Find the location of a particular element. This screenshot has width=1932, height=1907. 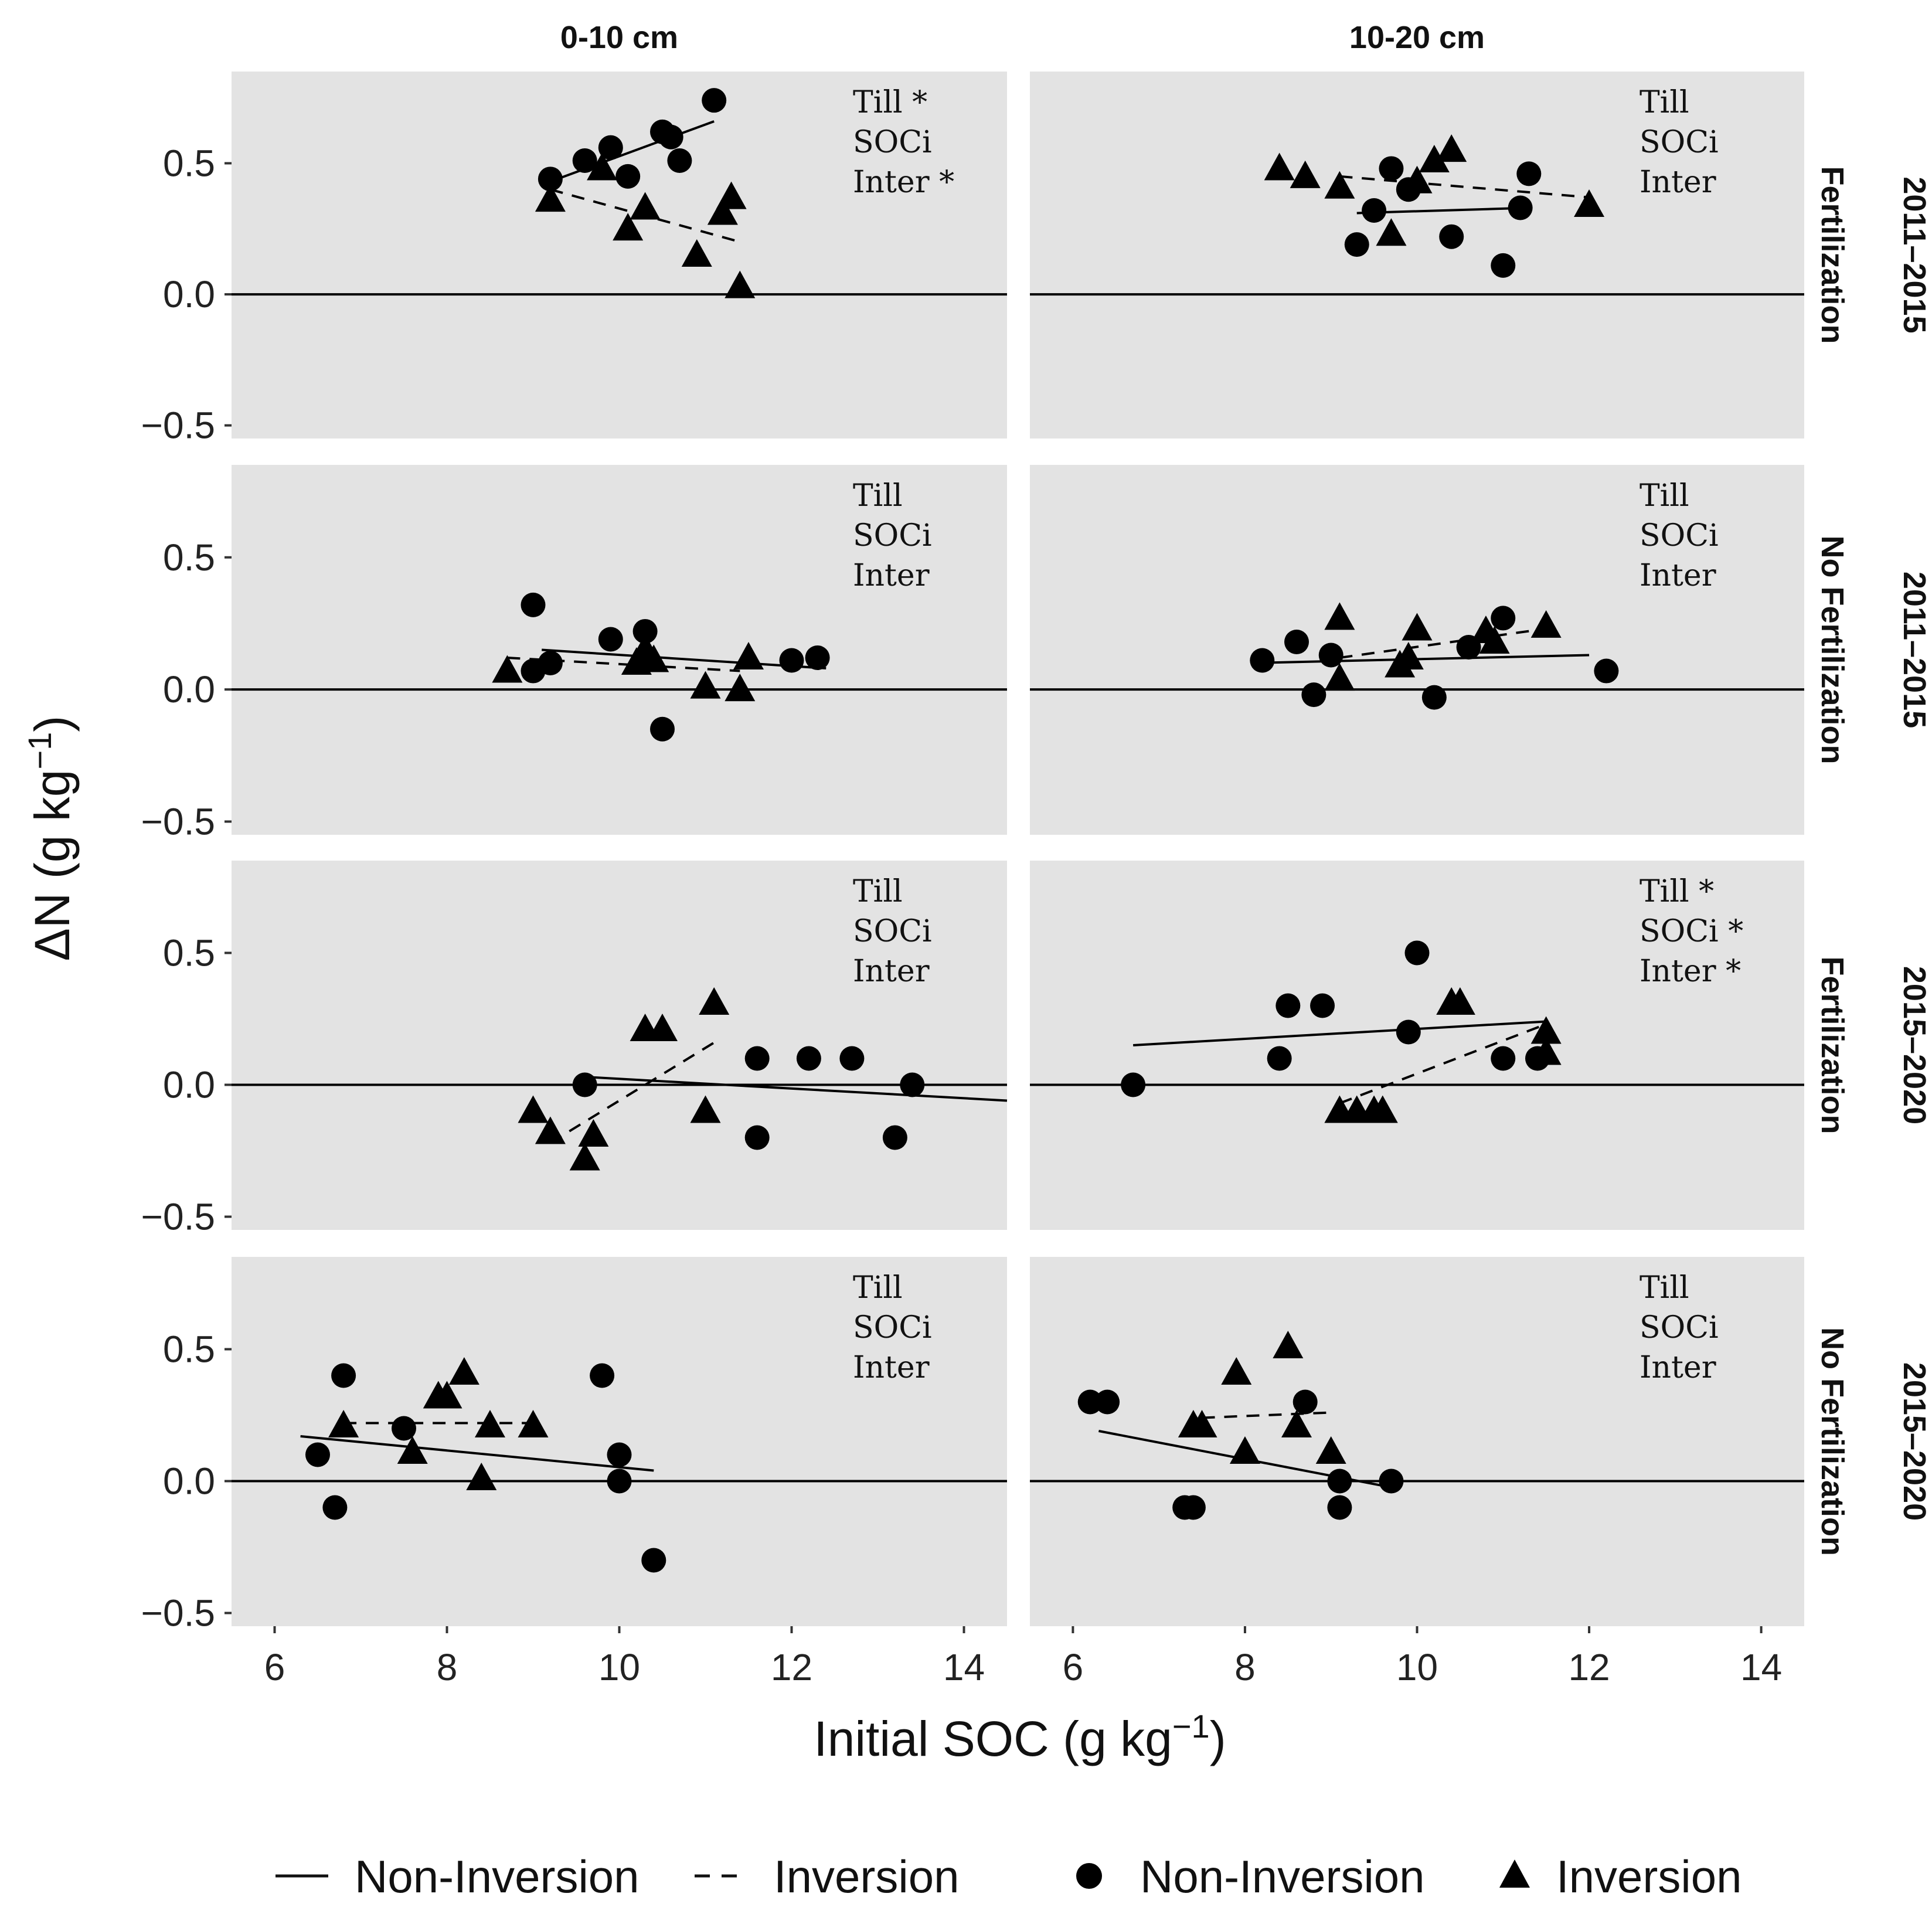

x-tick-label: 8 is located at coordinates (1245, 1667).